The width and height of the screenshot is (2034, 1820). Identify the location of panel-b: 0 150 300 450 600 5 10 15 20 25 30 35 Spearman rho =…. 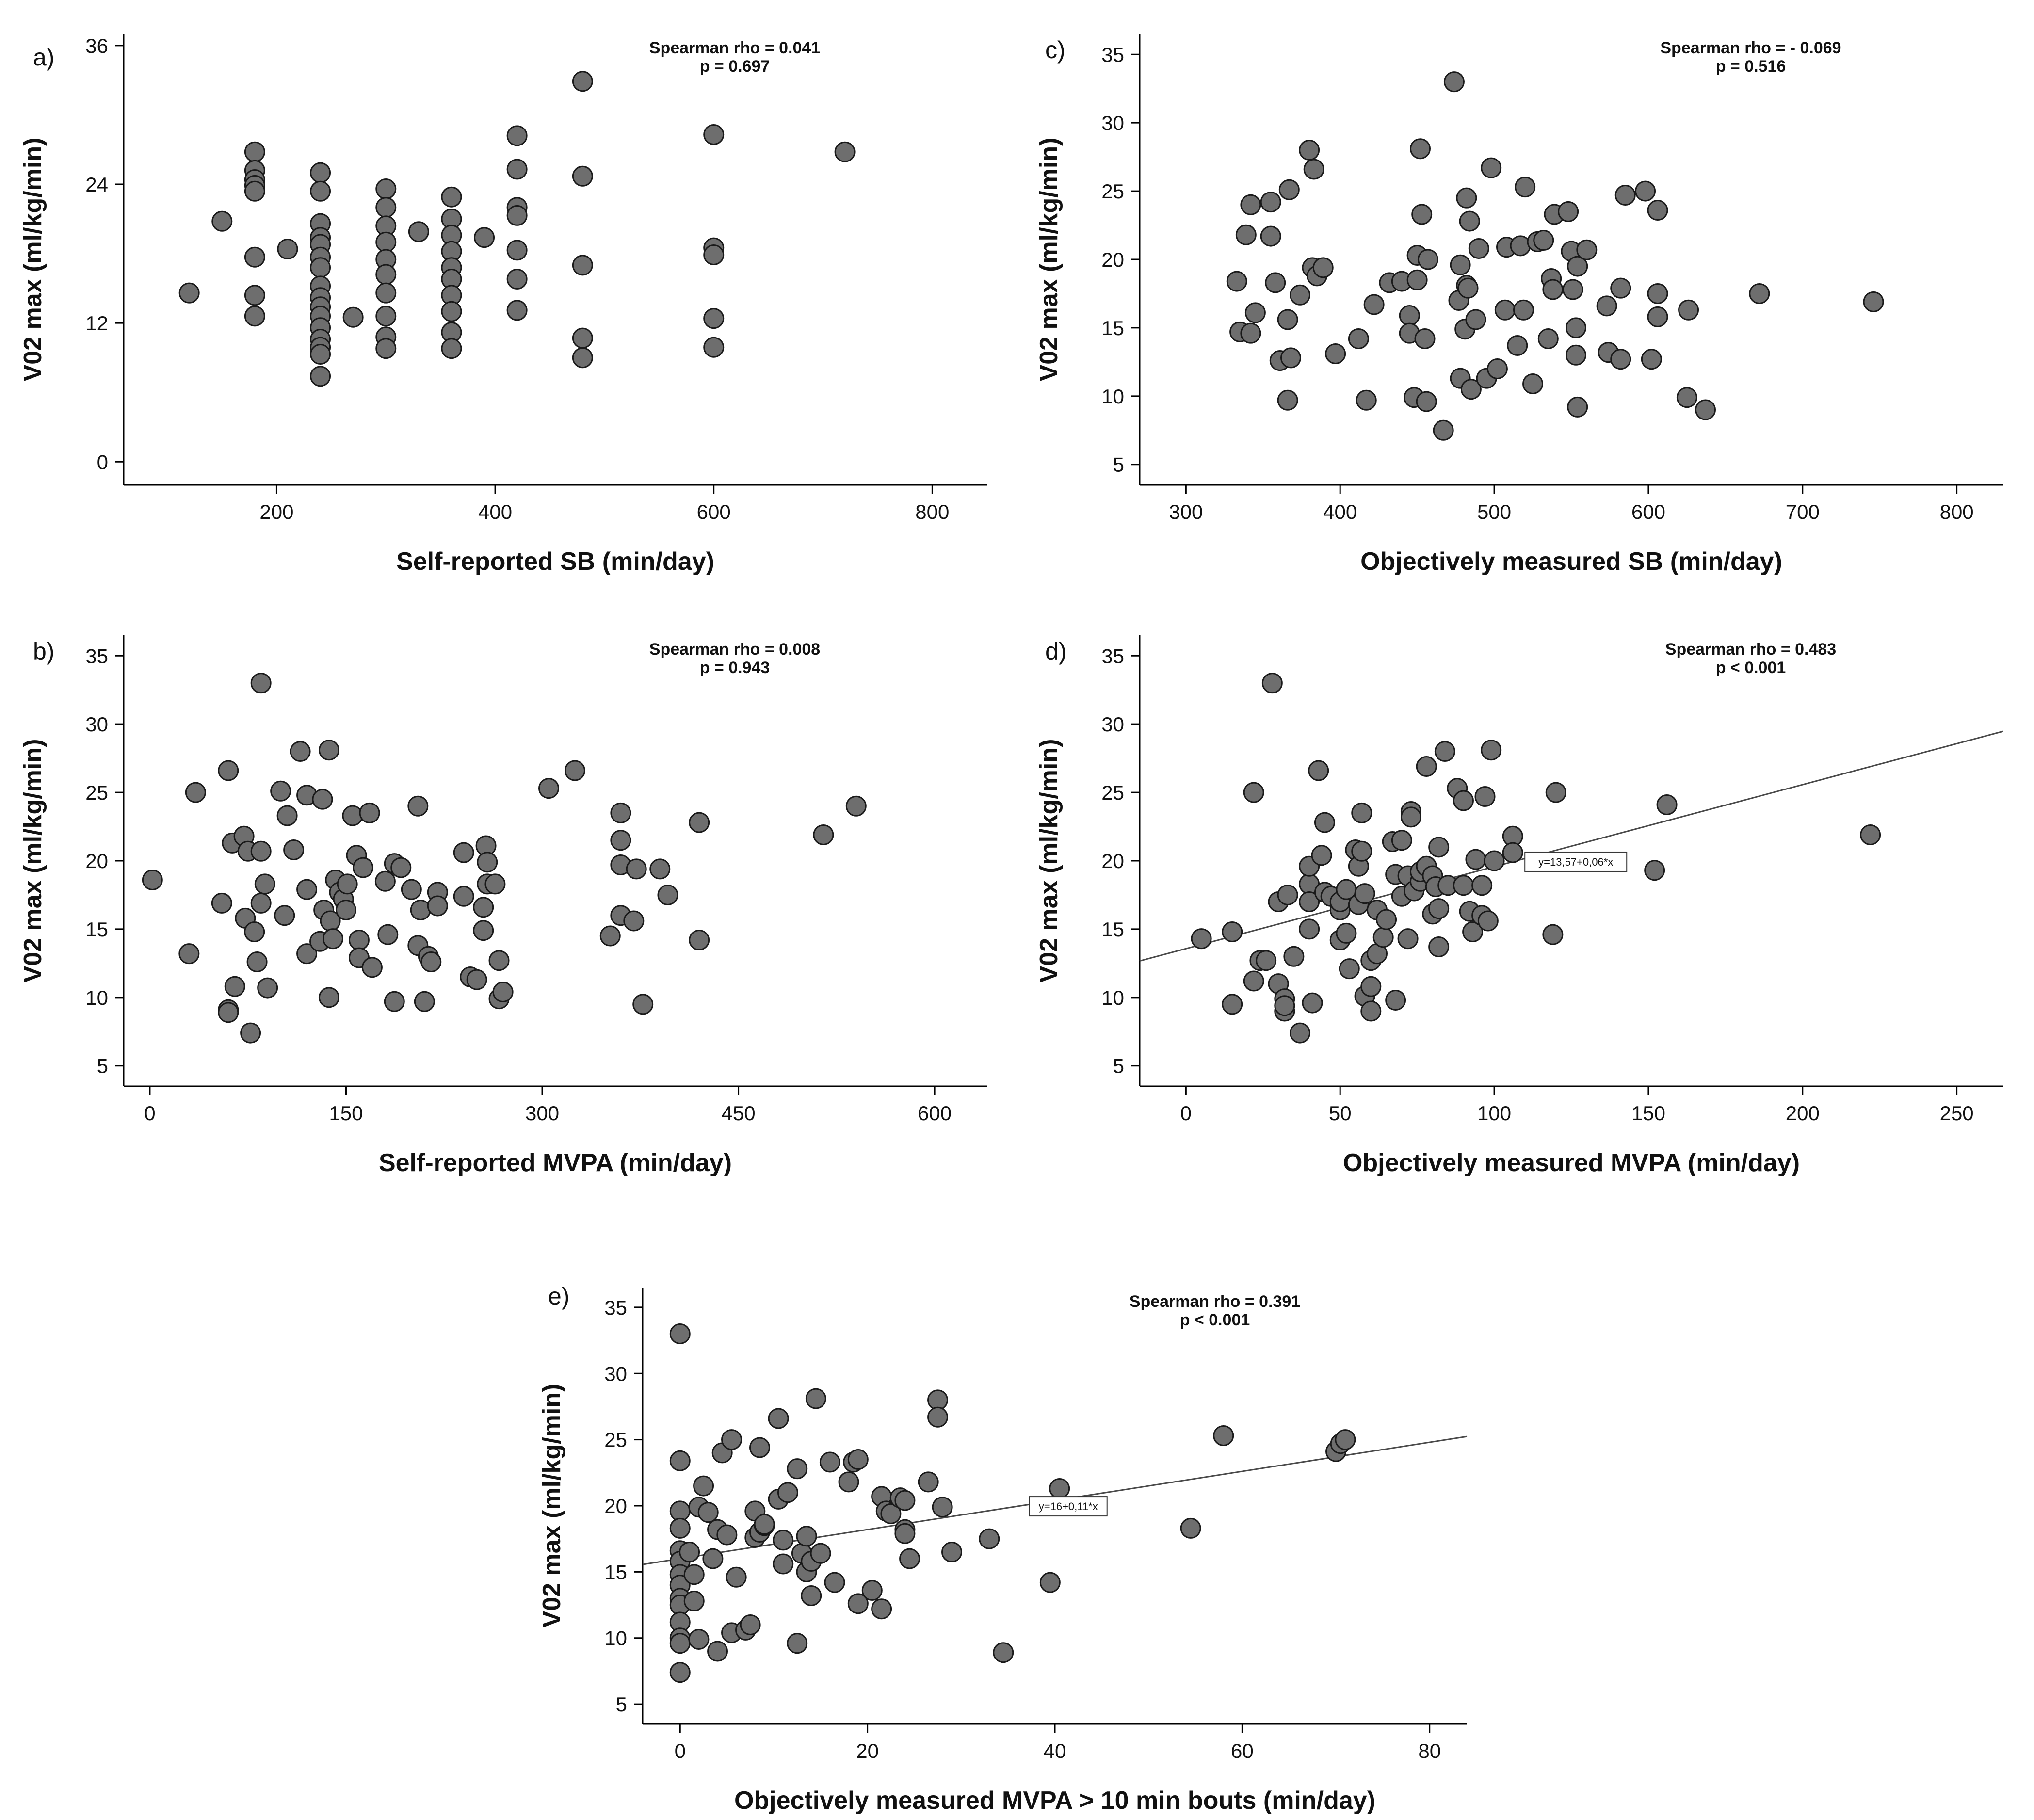
(503, 906).